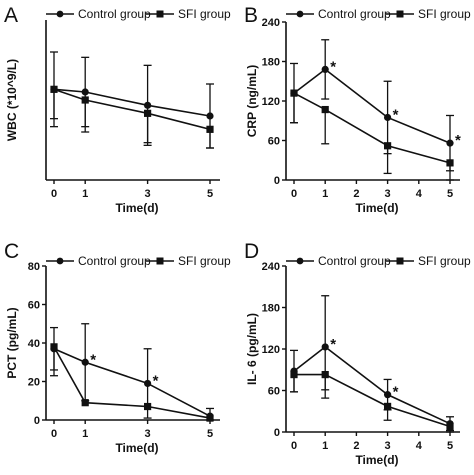 The image size is (474, 475). Describe the element at coordinates (11, 251) in the screenshot. I see `panel-letter: C` at that location.